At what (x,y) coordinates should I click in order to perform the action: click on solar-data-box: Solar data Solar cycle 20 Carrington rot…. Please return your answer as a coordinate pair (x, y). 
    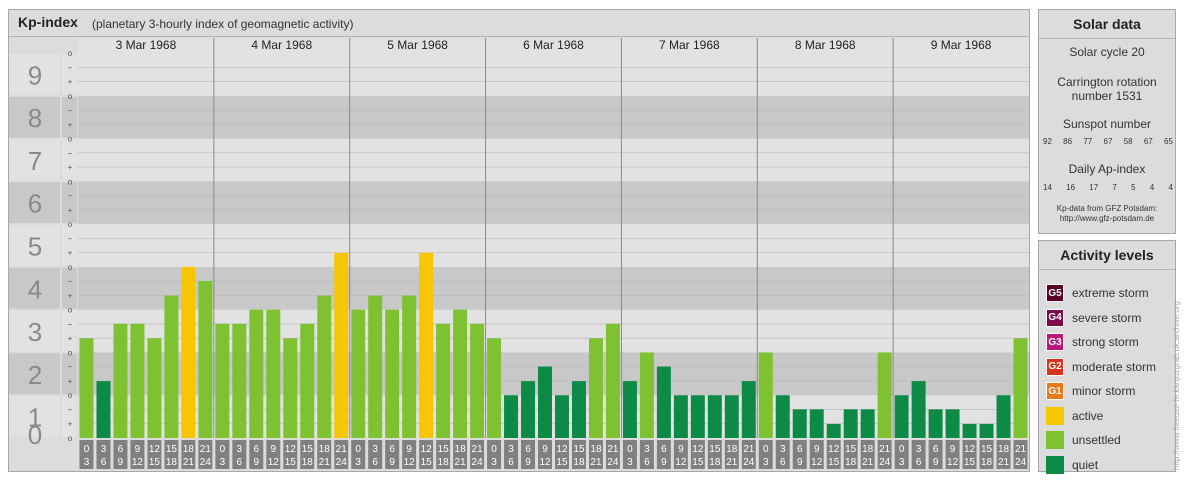
    Looking at the image, I should click on (1107, 121).